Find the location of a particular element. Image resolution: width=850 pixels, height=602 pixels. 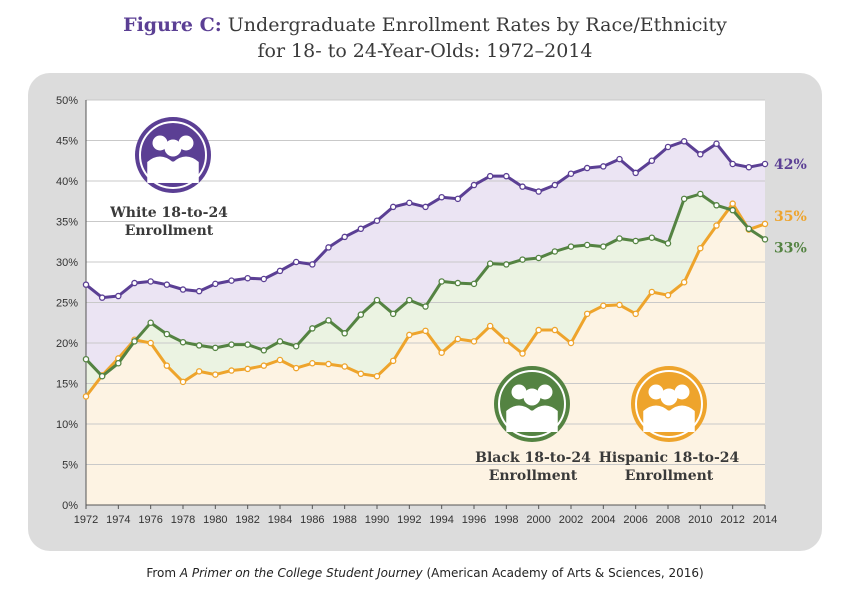

y-tick-label: 5% is located at coordinates (70, 466).